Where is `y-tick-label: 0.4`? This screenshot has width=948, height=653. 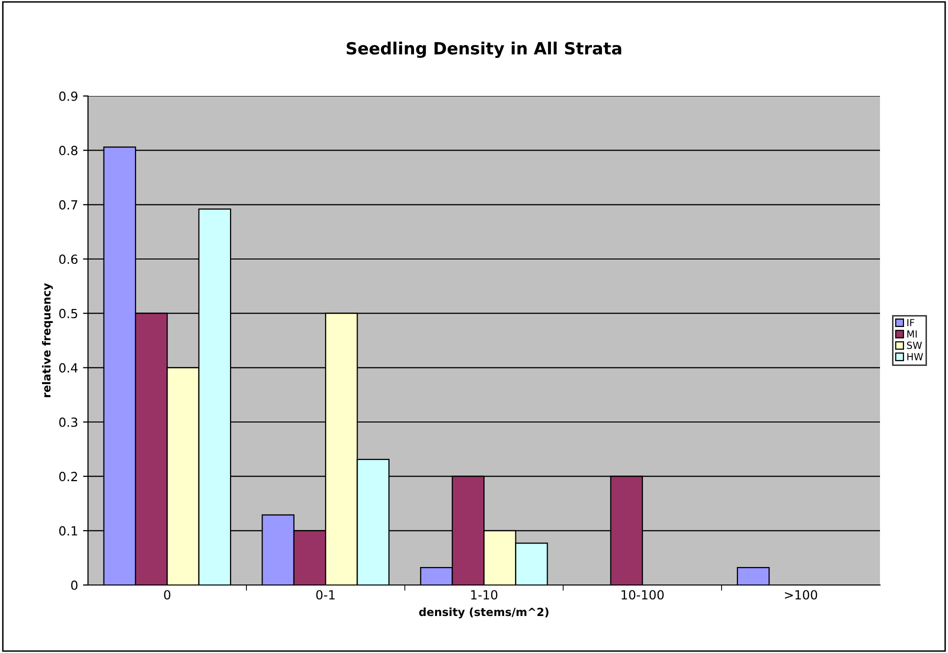
y-tick-label: 0.4 is located at coordinates (68, 368).